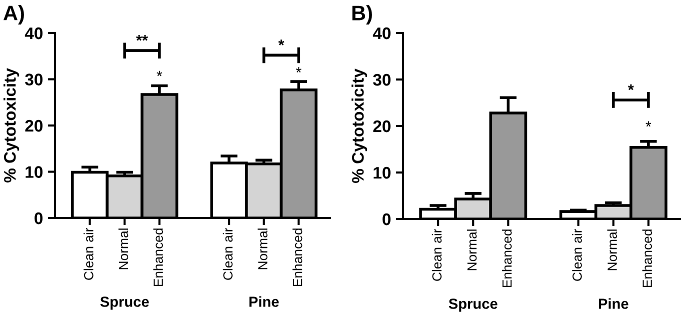 The width and height of the screenshot is (685, 316). Describe the element at coordinates (362, 15) in the screenshot. I see `chart-title: B)` at that location.